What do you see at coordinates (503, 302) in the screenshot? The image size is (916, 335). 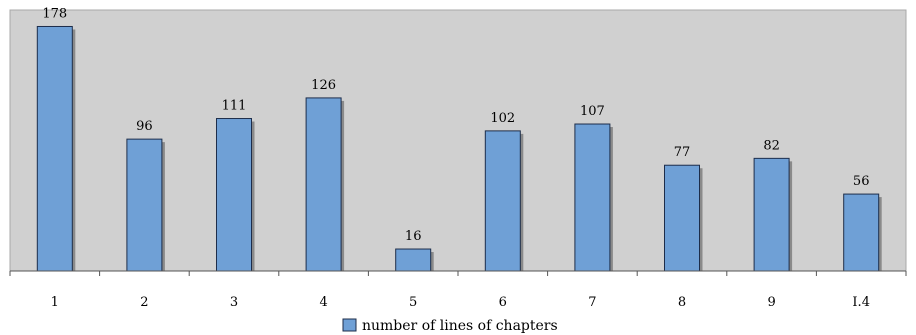 I see `x-tick-label-6: 6` at bounding box center [503, 302].